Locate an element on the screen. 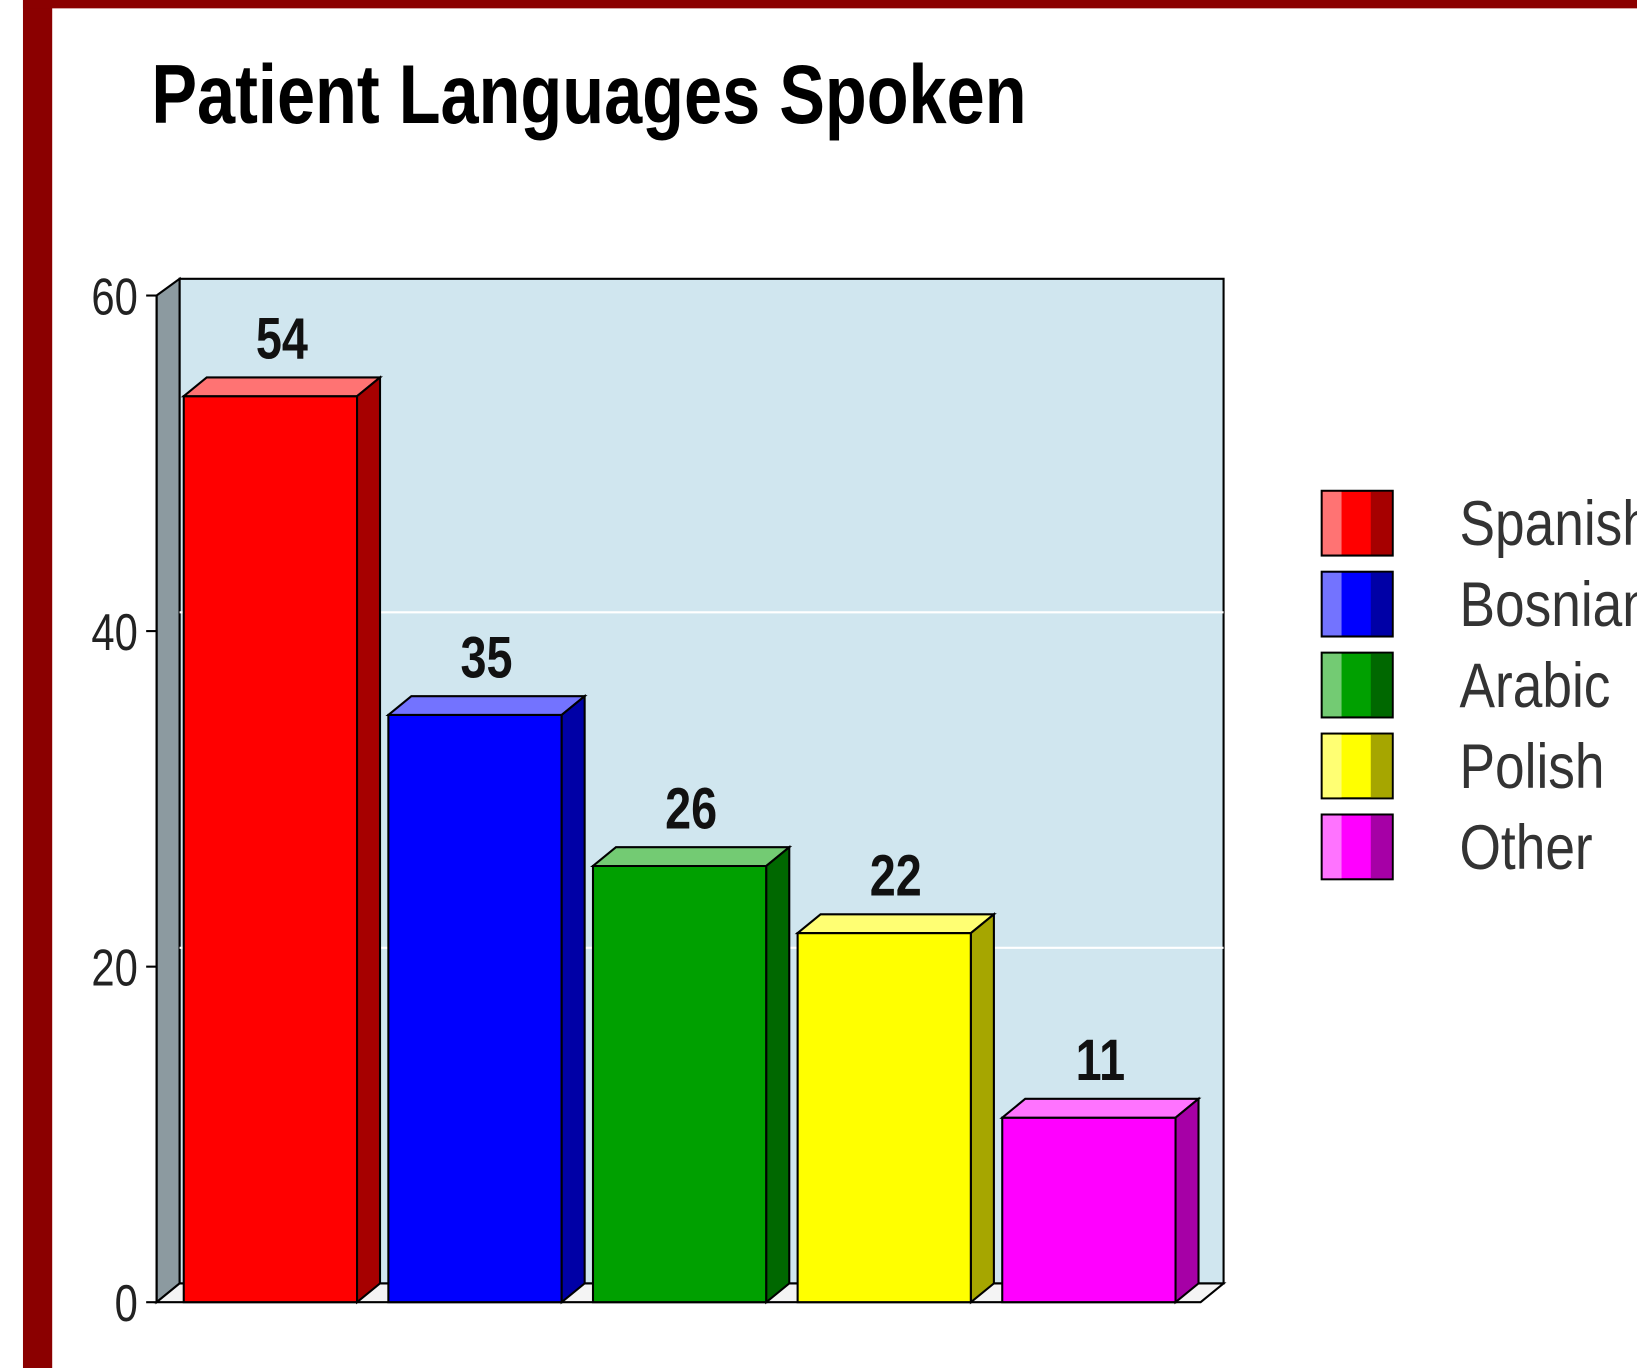 The image size is (1637, 1368). frame-left is located at coordinates (37, 684).